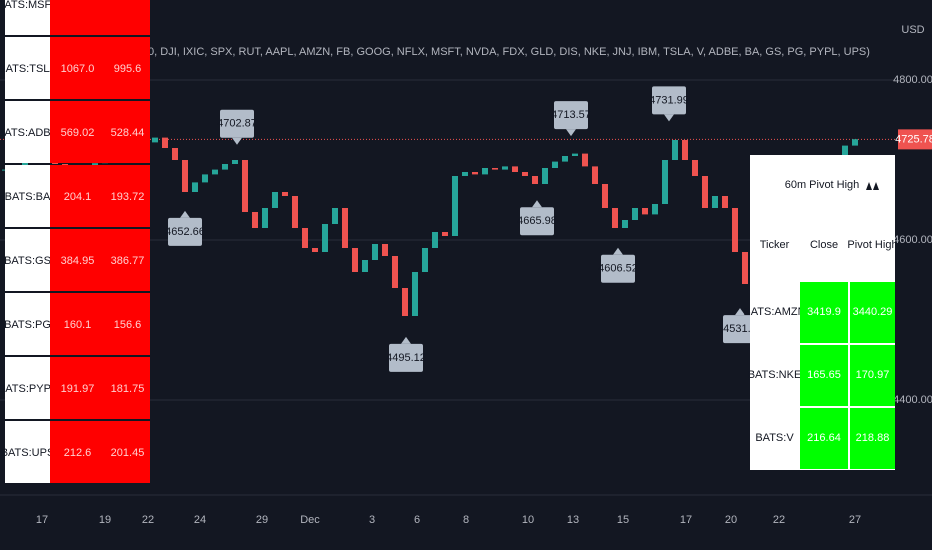  Describe the element at coordinates (775, 375) in the screenshot. I see `table-cell-text: BATS:NKE` at that location.